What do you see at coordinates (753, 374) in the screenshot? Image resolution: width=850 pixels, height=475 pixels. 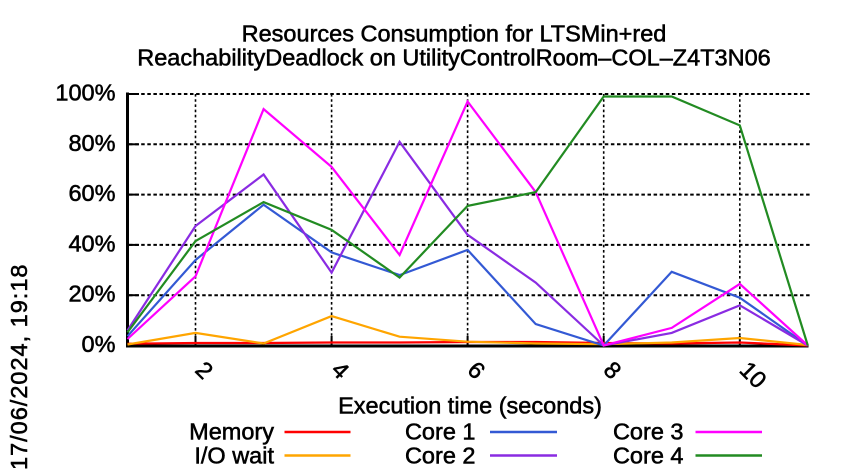 I see `svg-text: 10` at bounding box center [753, 374].